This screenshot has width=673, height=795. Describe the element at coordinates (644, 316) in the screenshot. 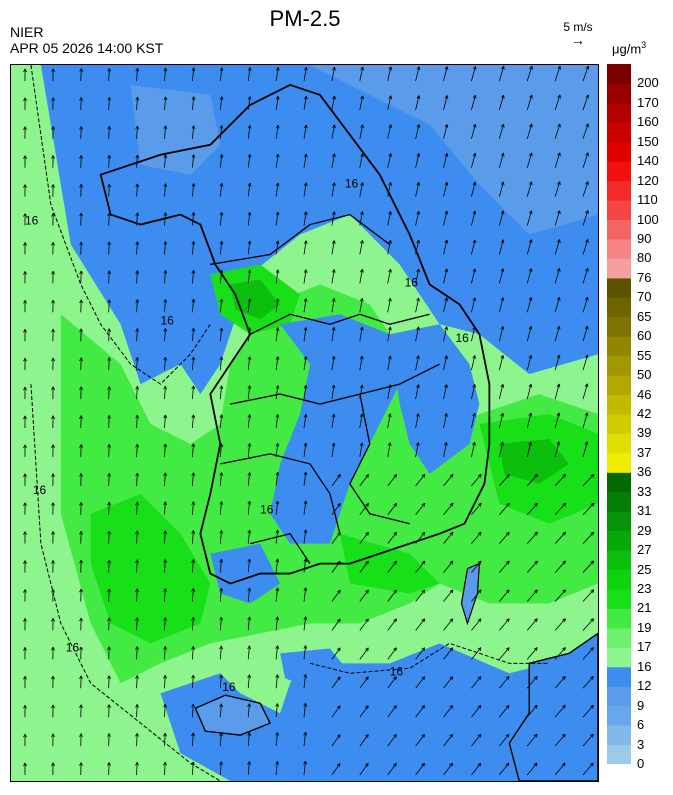

I see `legend-tick-label: 65` at that location.